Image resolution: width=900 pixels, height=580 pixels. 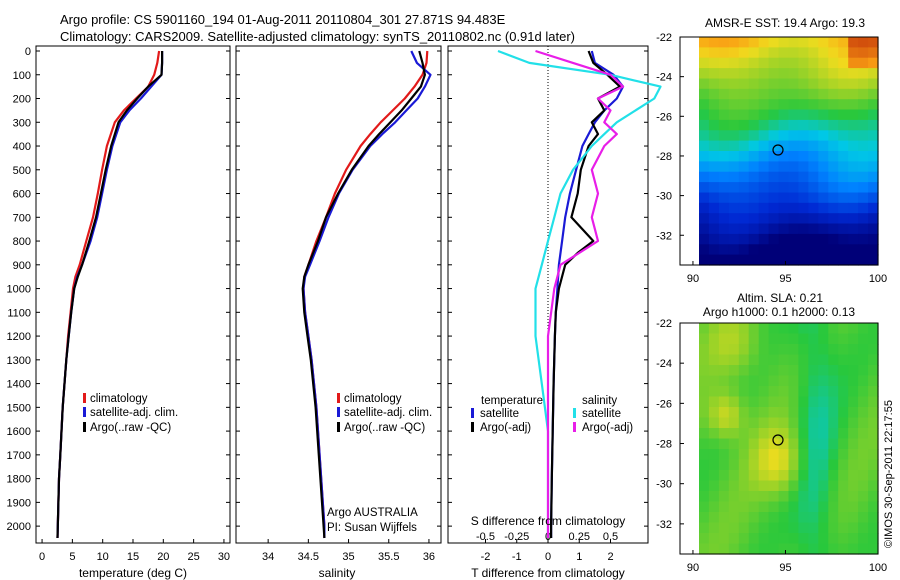 What do you see at coordinates (19, 456) in the screenshot?
I see `depth-tick-label: 1700` at bounding box center [19, 456].